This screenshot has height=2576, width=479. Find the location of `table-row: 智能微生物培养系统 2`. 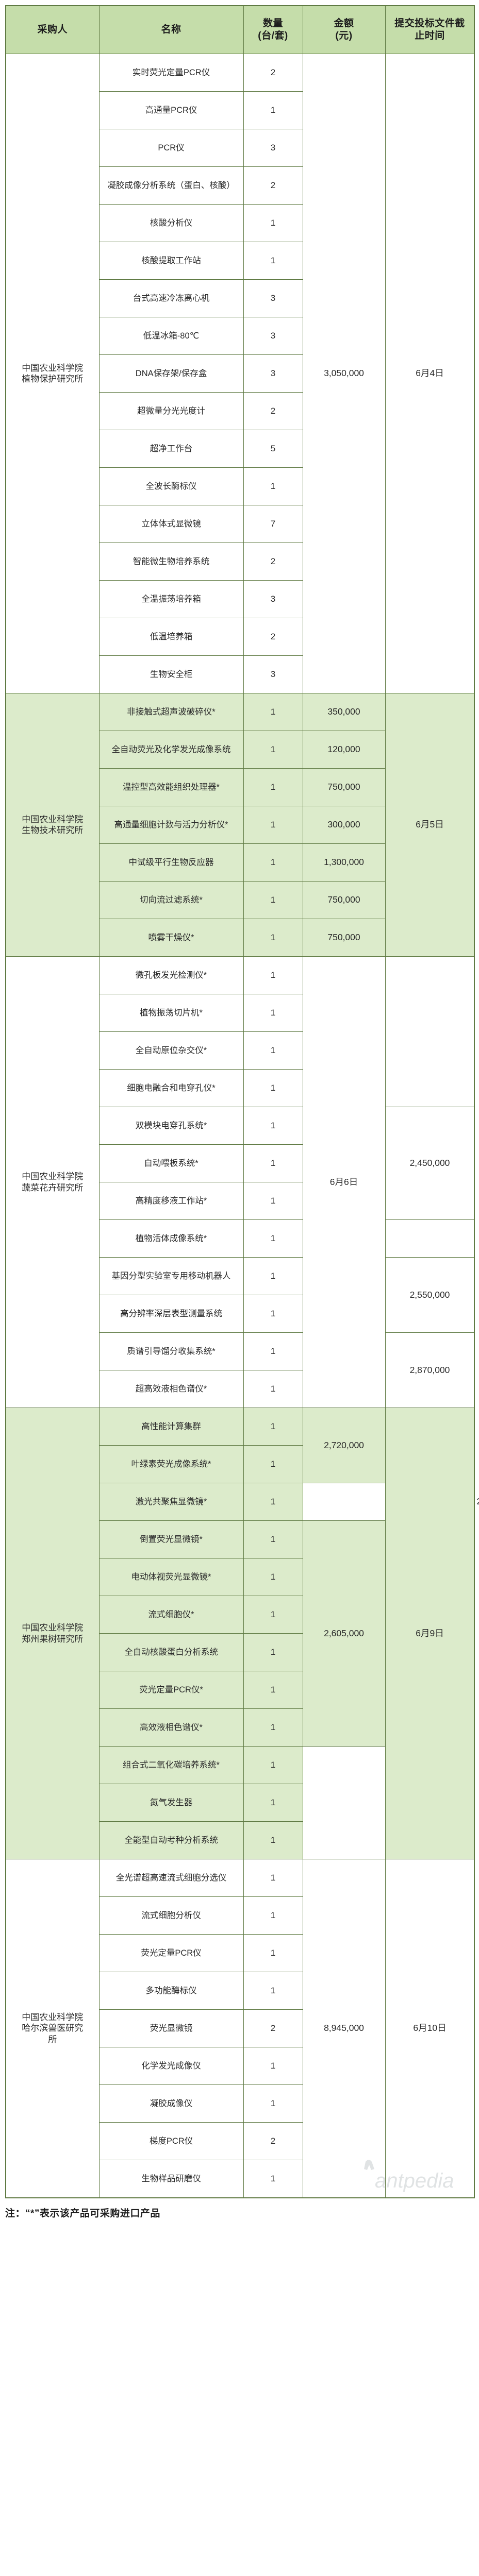

table-row: 智能微生物培养系统 2 is located at coordinates (240, 562).